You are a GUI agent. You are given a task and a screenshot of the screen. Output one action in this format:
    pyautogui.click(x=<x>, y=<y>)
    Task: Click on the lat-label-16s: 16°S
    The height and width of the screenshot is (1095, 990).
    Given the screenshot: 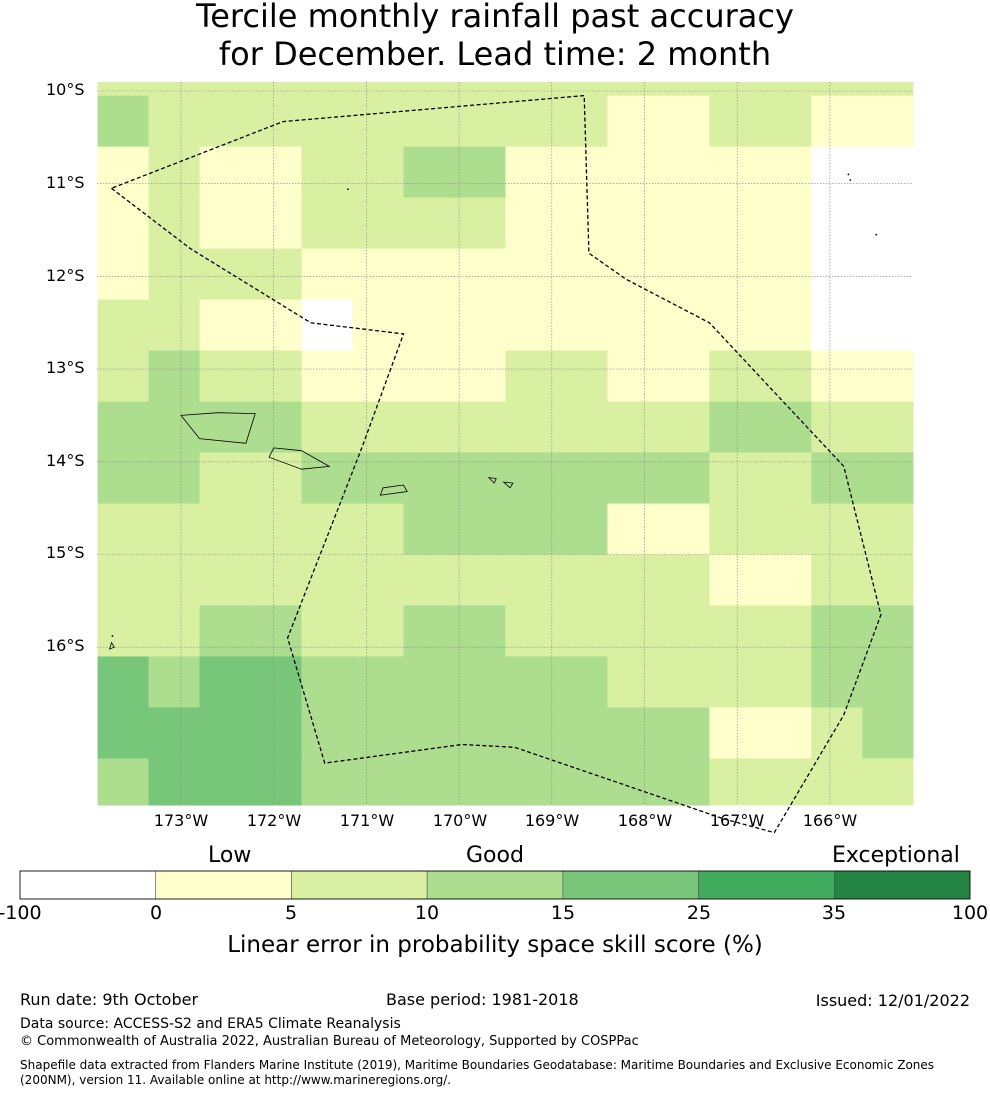 What is the action you would take?
    pyautogui.click(x=65, y=645)
    